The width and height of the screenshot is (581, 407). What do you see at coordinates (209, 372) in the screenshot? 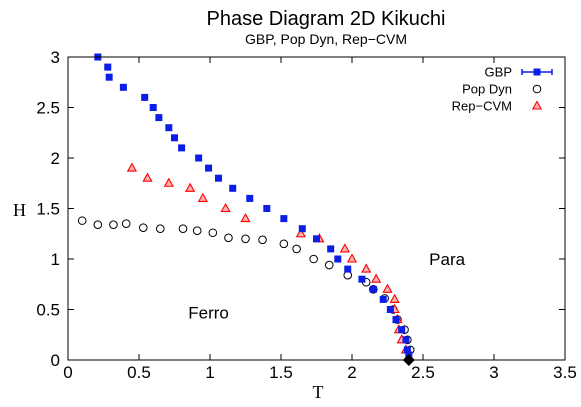
I see `x-tick-label: 1` at bounding box center [209, 372].